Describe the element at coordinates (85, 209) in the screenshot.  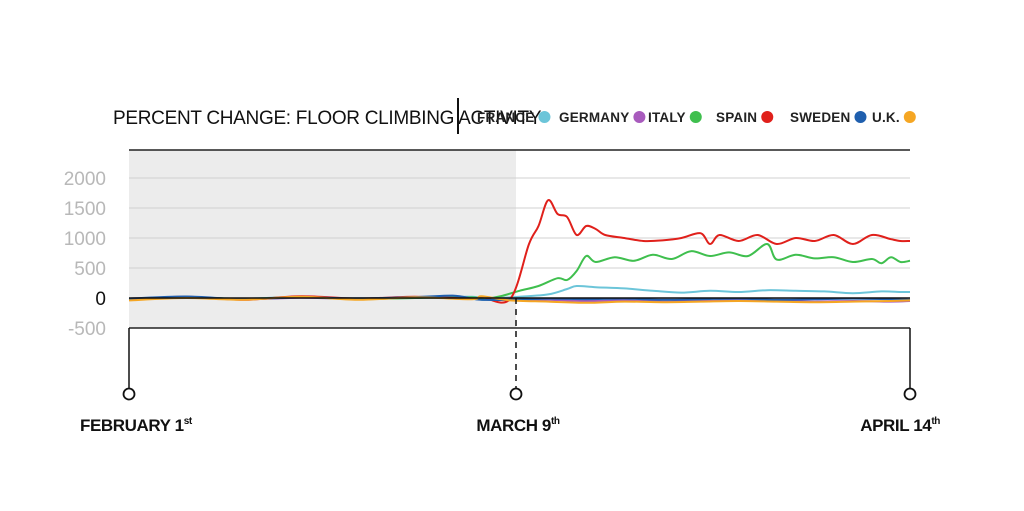
I see `y-tick-label: 1500` at that location.